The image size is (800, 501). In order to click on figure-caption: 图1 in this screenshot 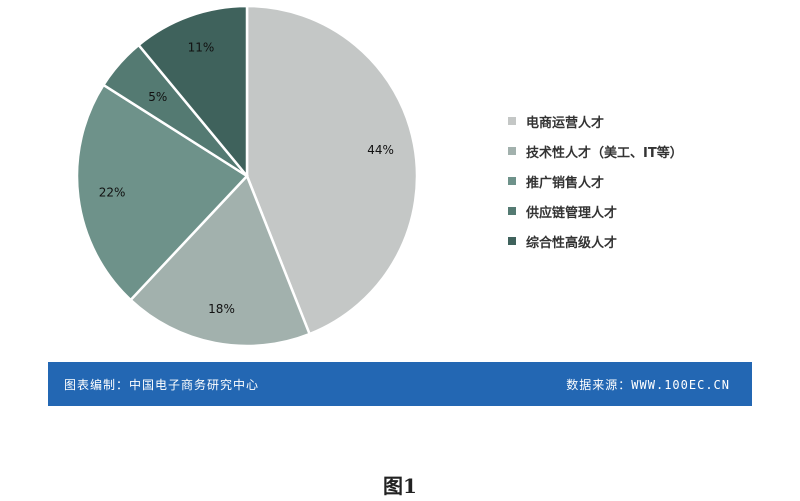, I will do `click(400, 486)`.